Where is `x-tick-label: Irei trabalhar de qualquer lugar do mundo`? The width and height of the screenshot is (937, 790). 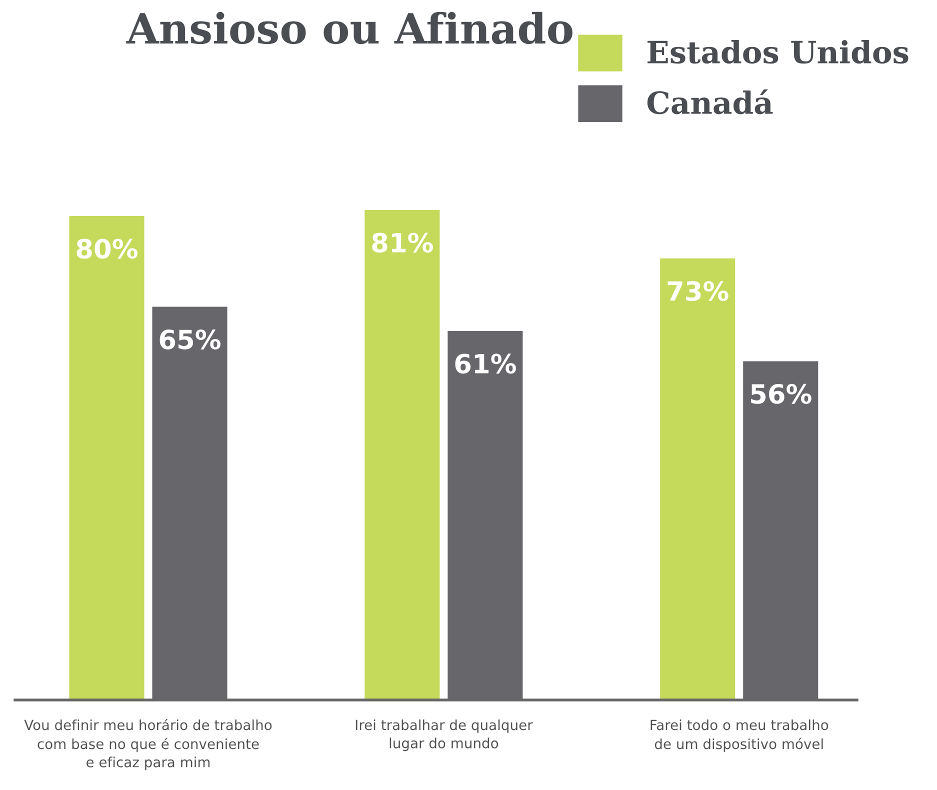 x-tick-label: Irei trabalhar de qualquer lugar do mundo is located at coordinates (444, 735).